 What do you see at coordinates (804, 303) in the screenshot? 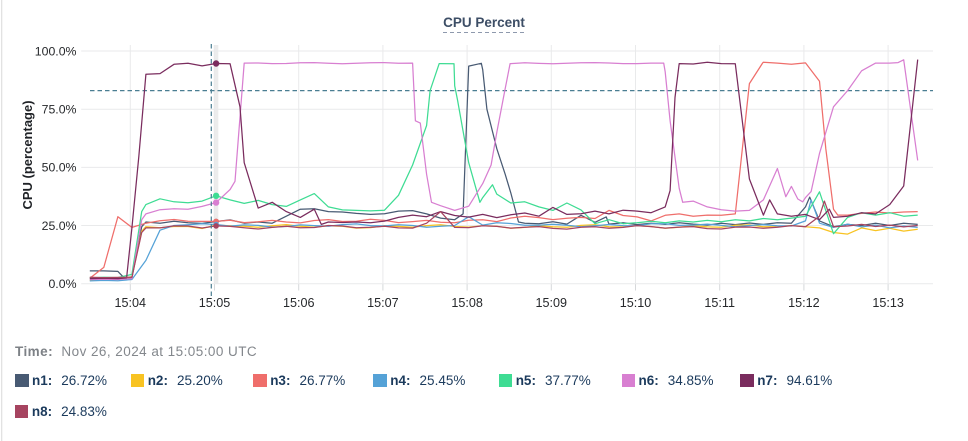
I see `svg-text: 15:12` at bounding box center [804, 303].